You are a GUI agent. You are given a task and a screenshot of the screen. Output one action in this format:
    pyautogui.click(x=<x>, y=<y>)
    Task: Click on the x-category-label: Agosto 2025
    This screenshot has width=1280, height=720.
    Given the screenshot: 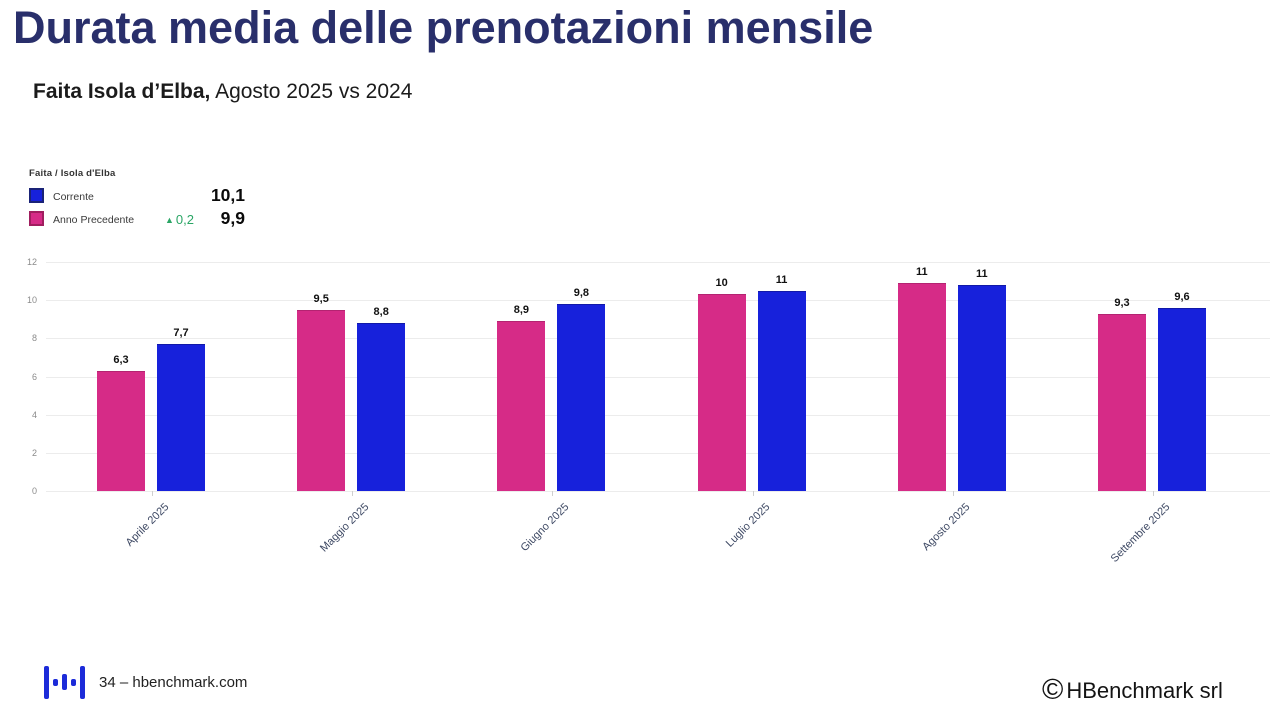 What is the action you would take?
    pyautogui.click(x=946, y=527)
    